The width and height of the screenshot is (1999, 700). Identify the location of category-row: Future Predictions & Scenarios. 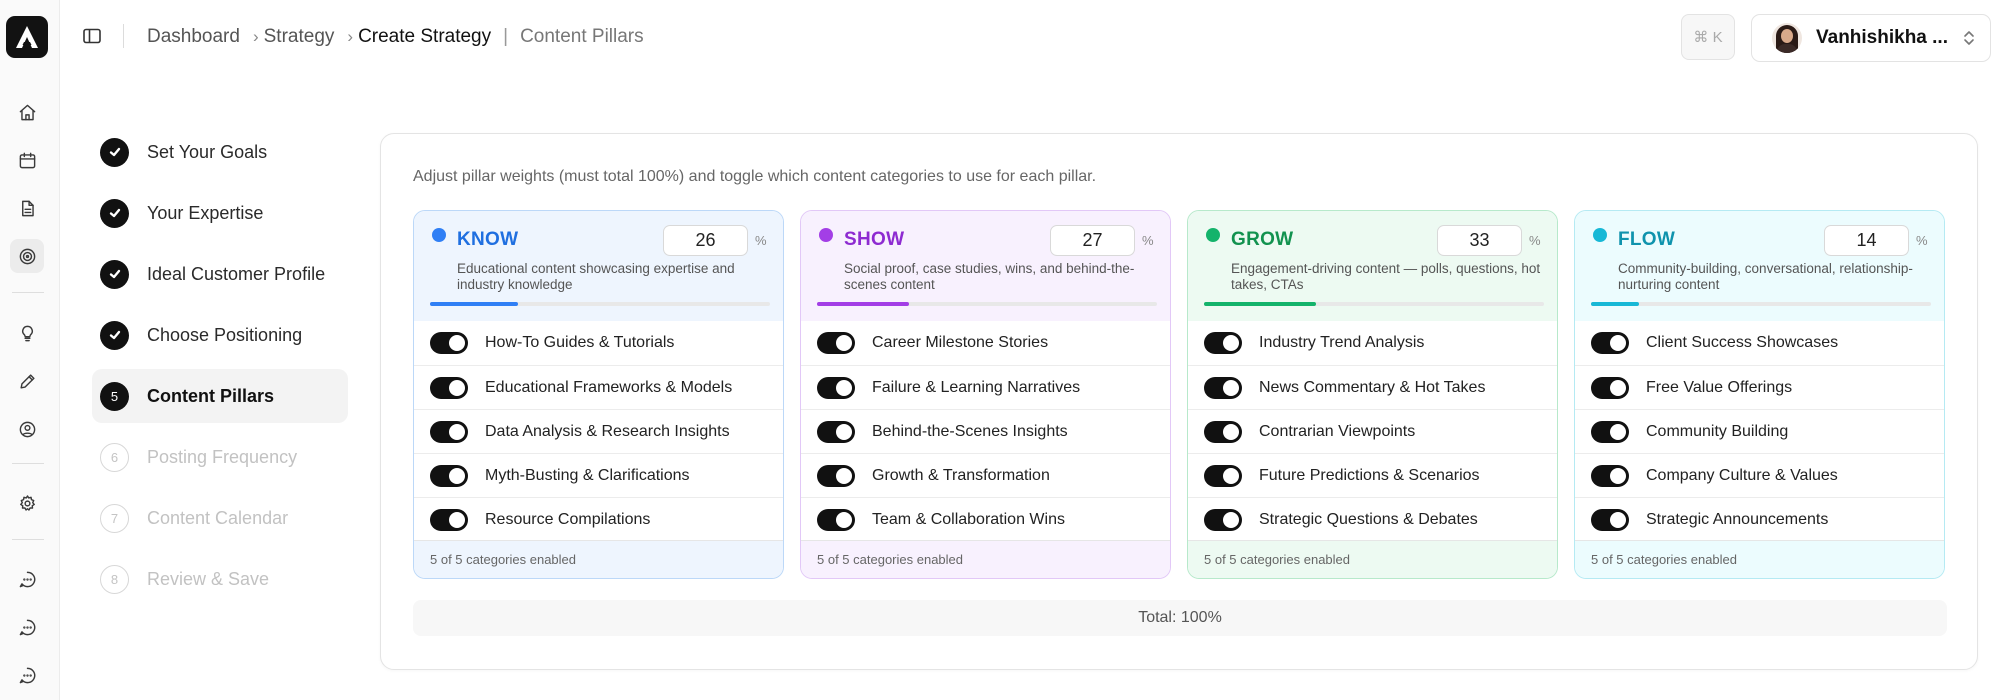
(1372, 475).